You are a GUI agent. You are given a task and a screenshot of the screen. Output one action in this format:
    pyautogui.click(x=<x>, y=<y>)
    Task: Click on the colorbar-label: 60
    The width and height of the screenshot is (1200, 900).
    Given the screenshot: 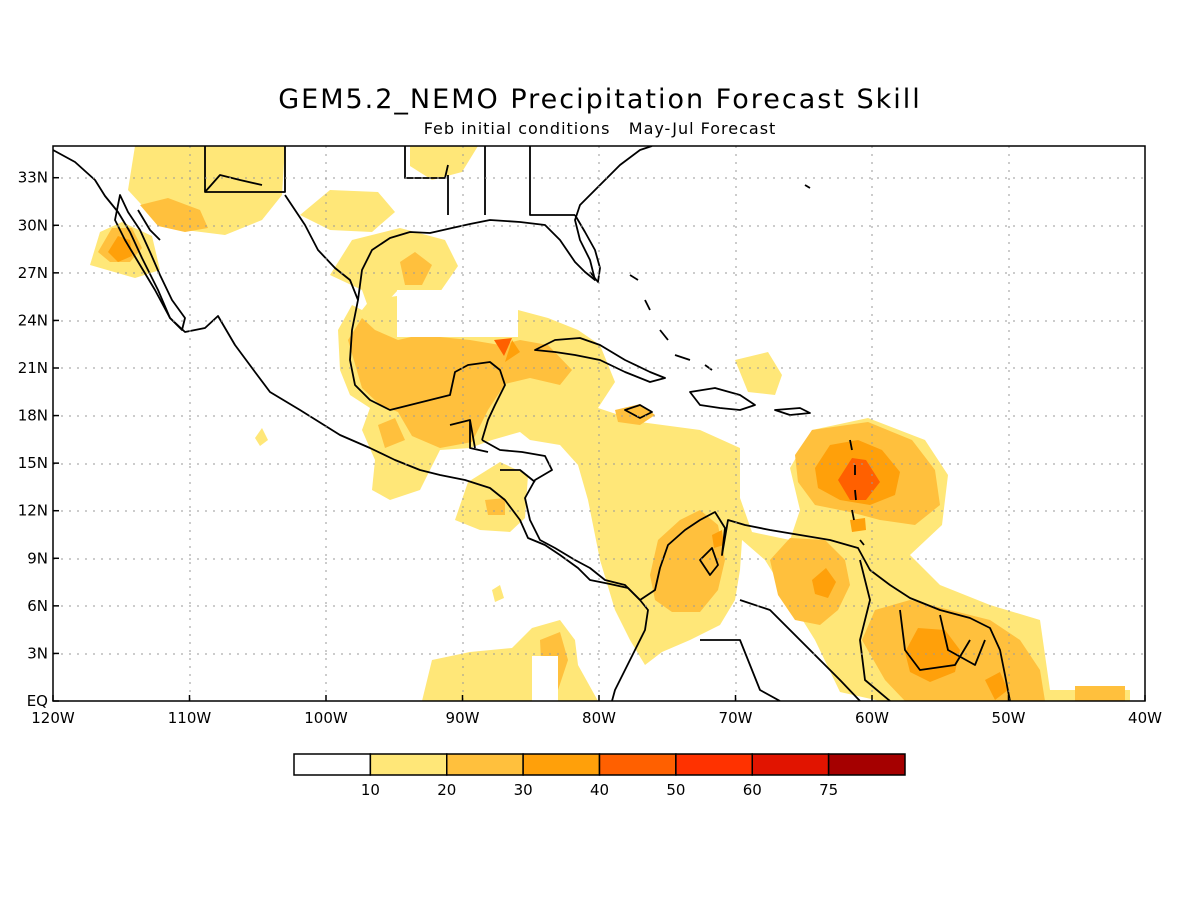 What is the action you would take?
    pyautogui.click(x=752, y=790)
    